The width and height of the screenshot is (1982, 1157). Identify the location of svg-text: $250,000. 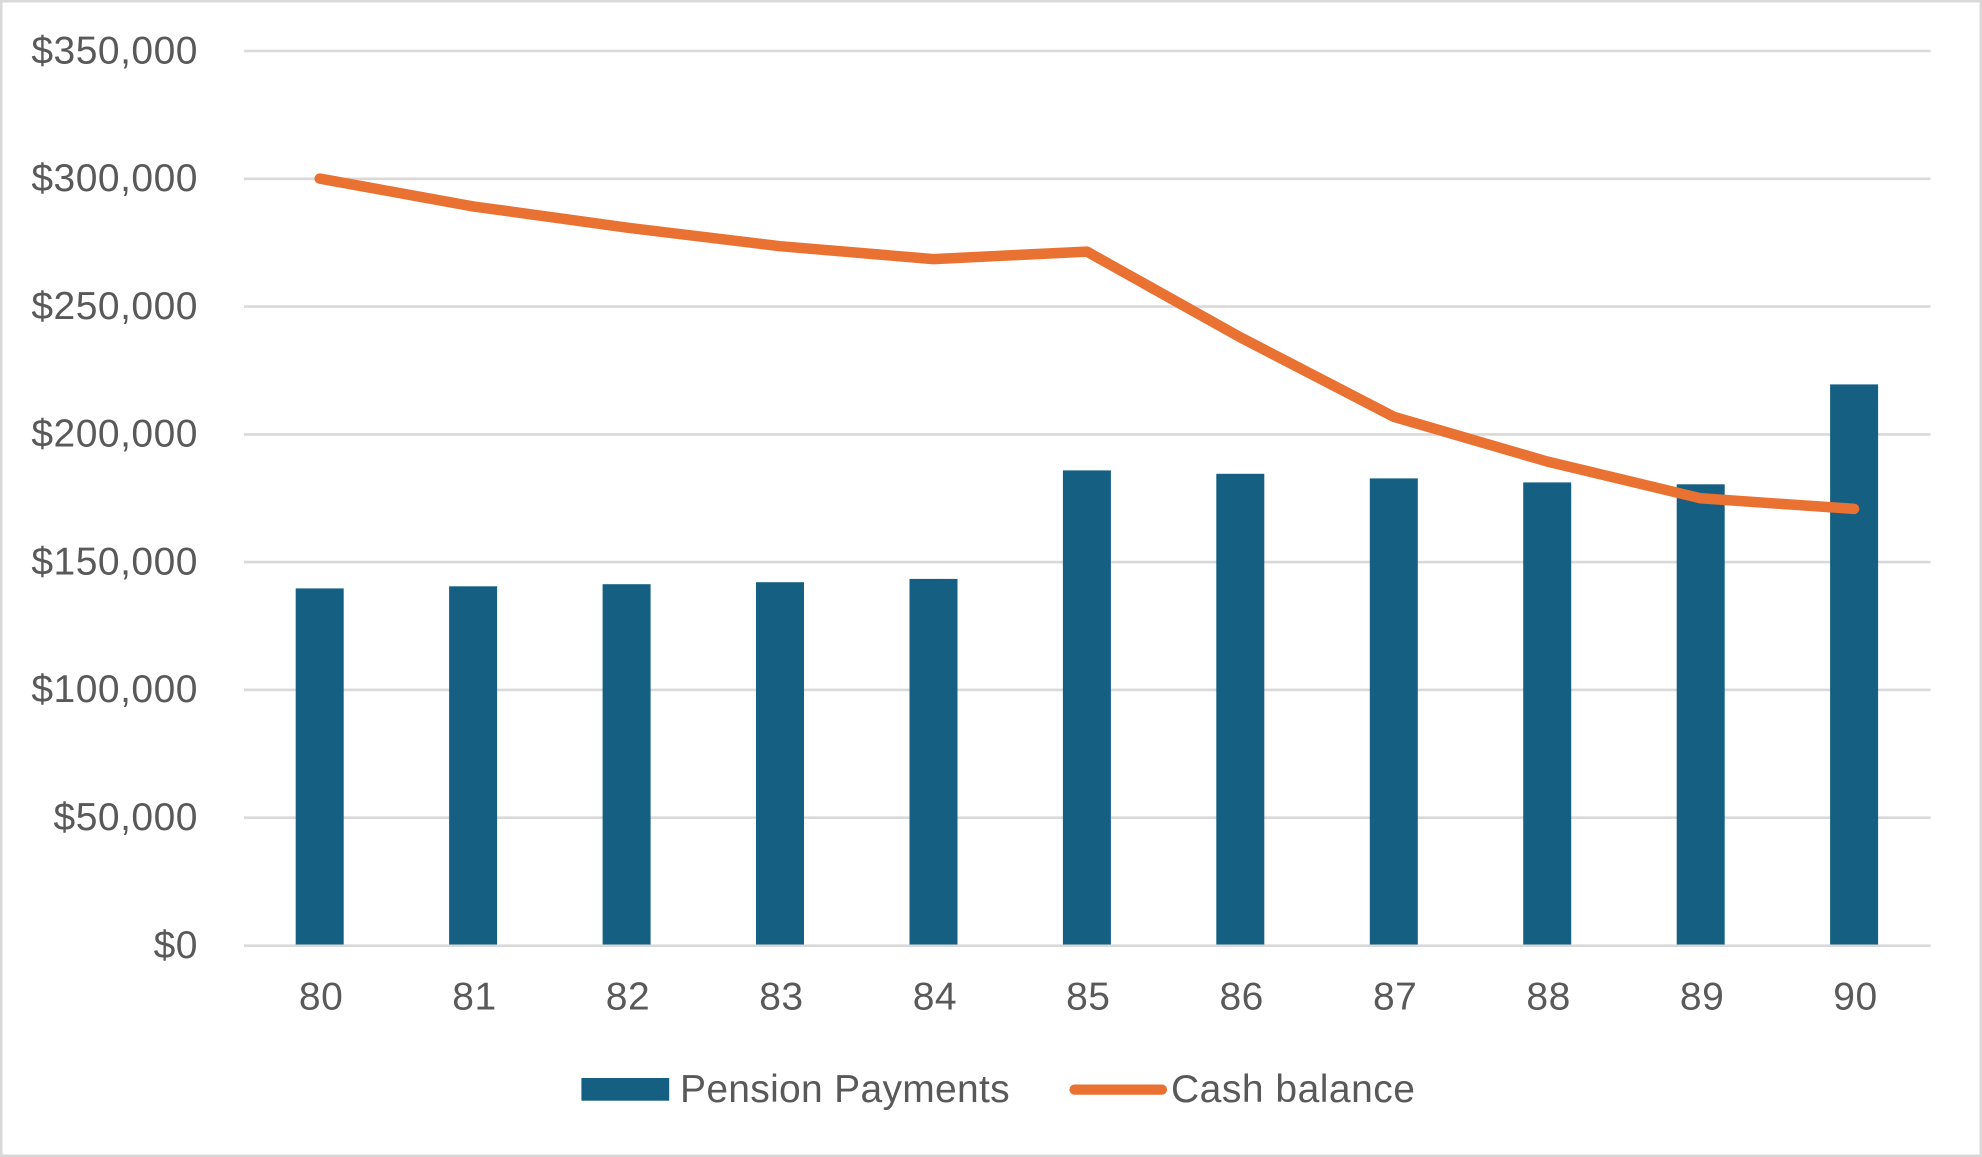
(114, 306).